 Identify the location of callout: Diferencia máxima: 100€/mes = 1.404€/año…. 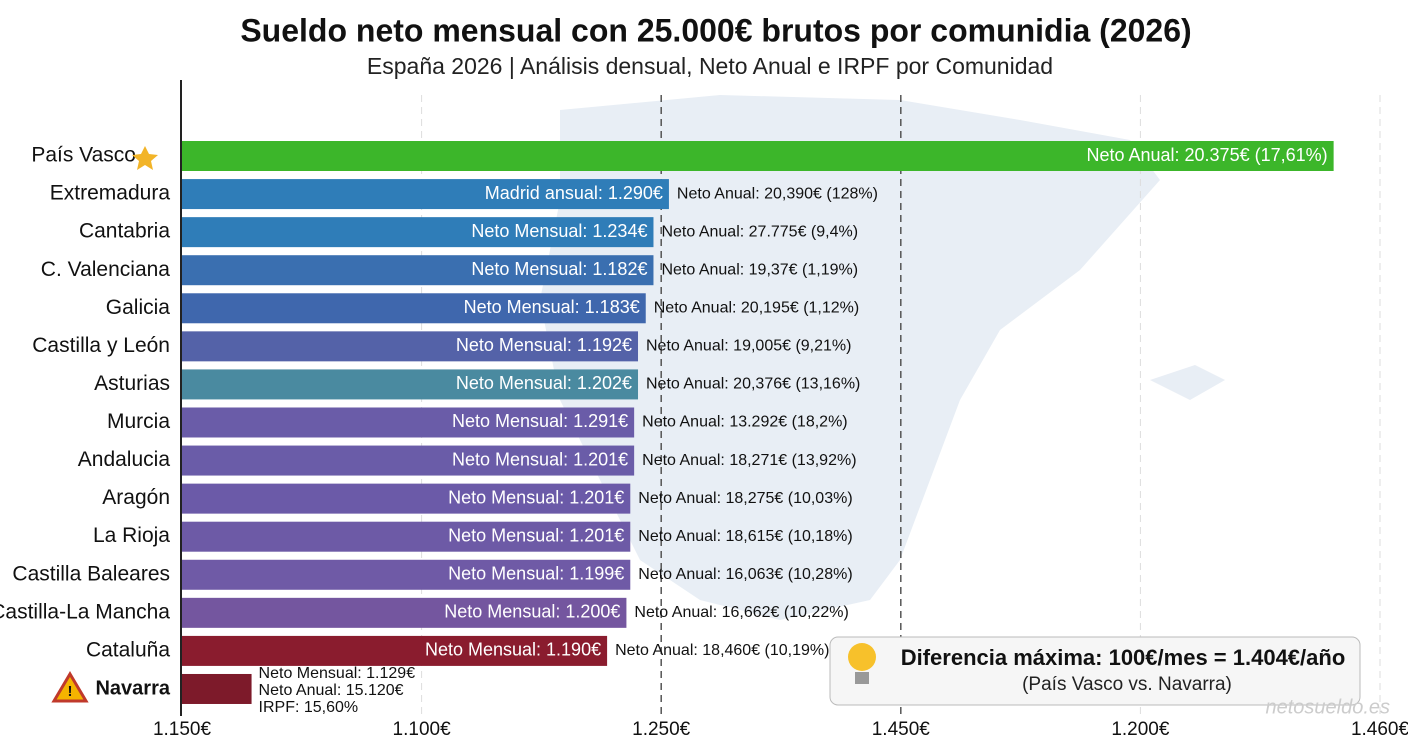
(1095, 671).